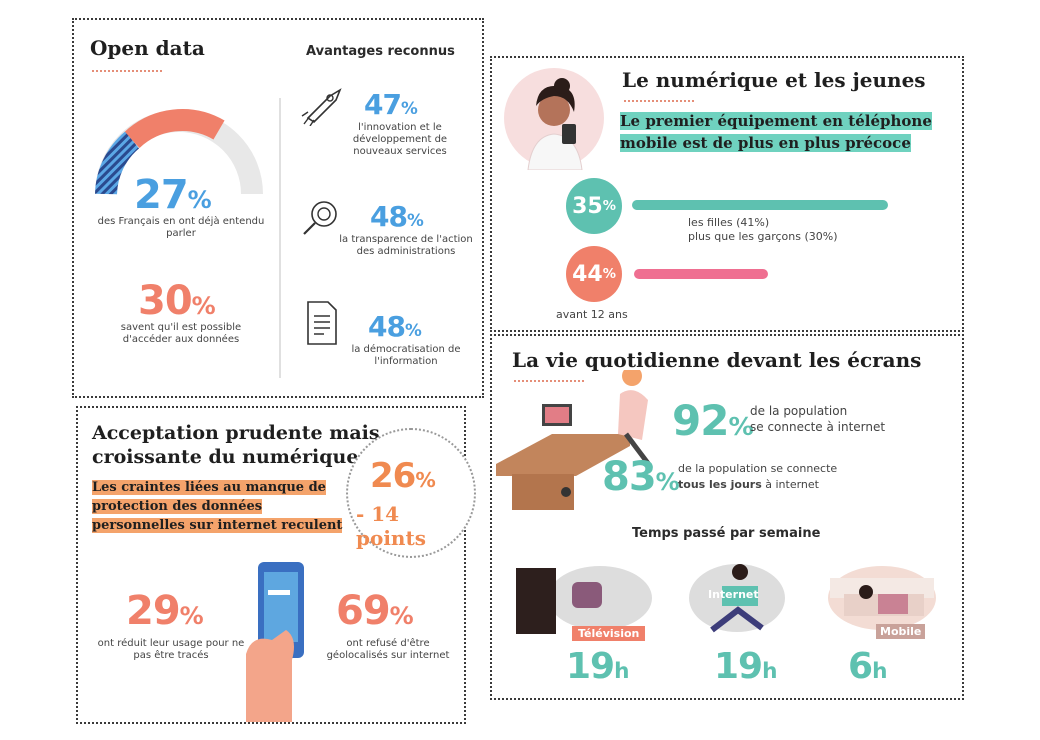 The width and height of the screenshot is (1040, 740). I want to click on adv-48b-text: la démocratisation de l'information, so click(406, 355).